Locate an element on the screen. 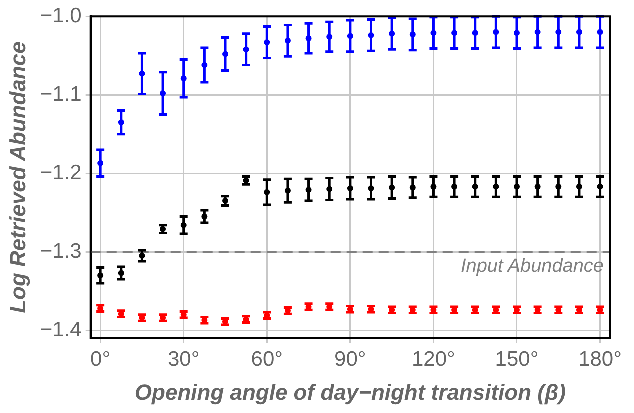 This screenshot has width=634, height=413. x-tick-label: 180° is located at coordinates (600, 359).